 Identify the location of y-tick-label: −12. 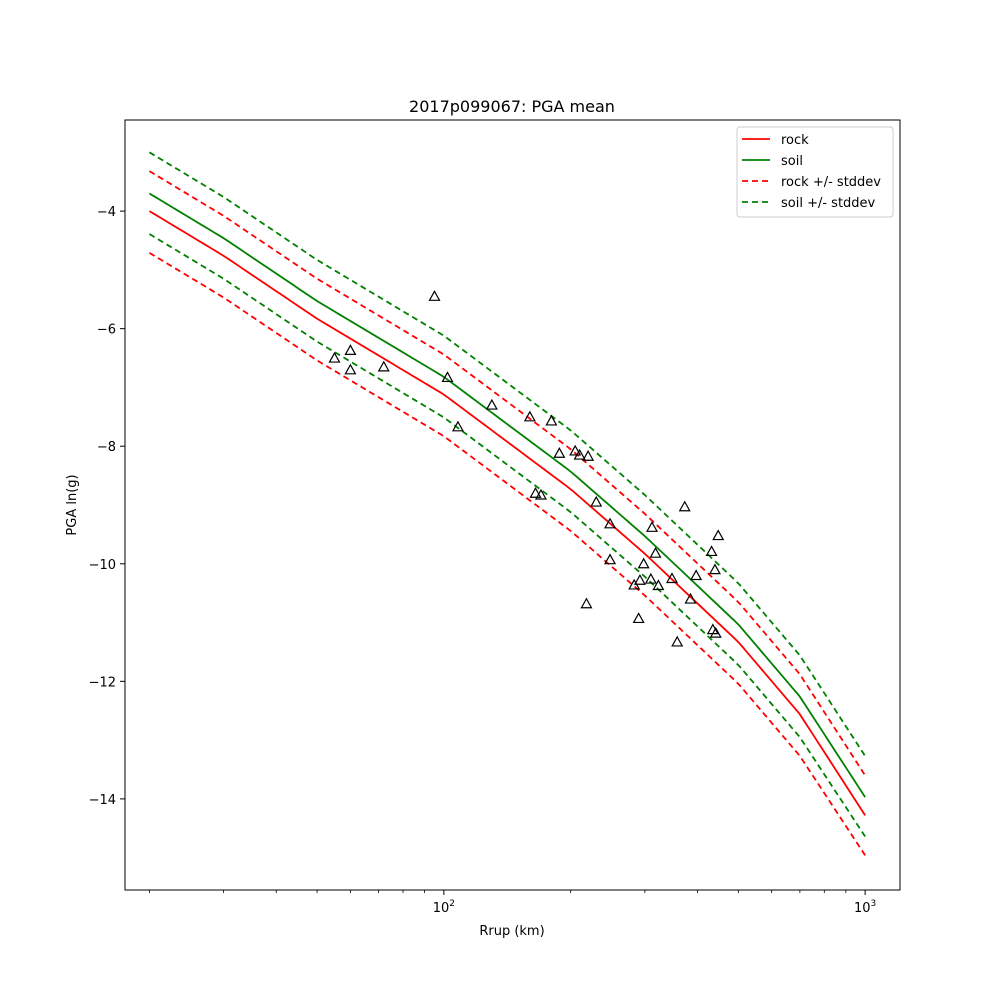
(102, 682).